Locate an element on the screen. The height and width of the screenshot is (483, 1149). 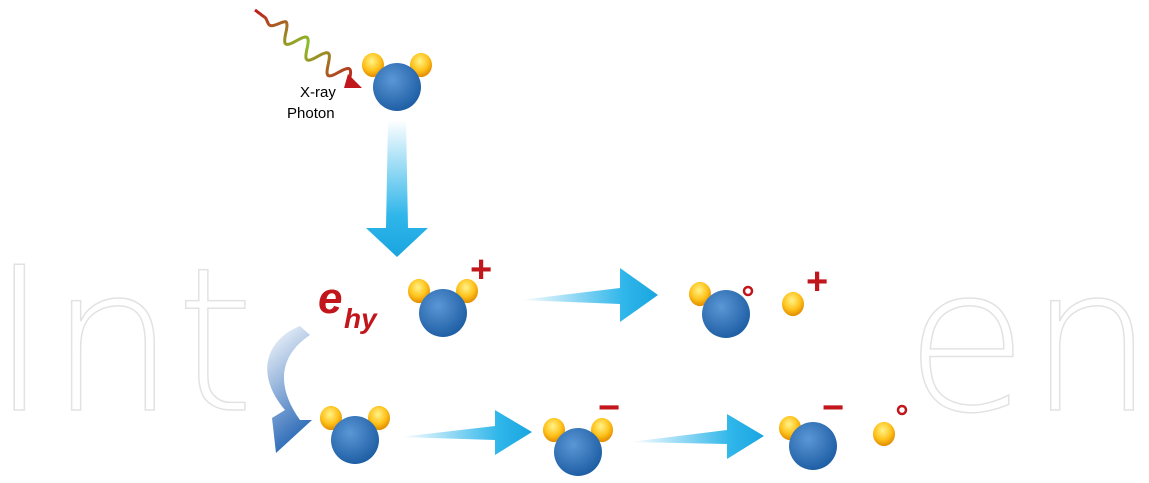
photon-wave is located at coordinates (308, 48).